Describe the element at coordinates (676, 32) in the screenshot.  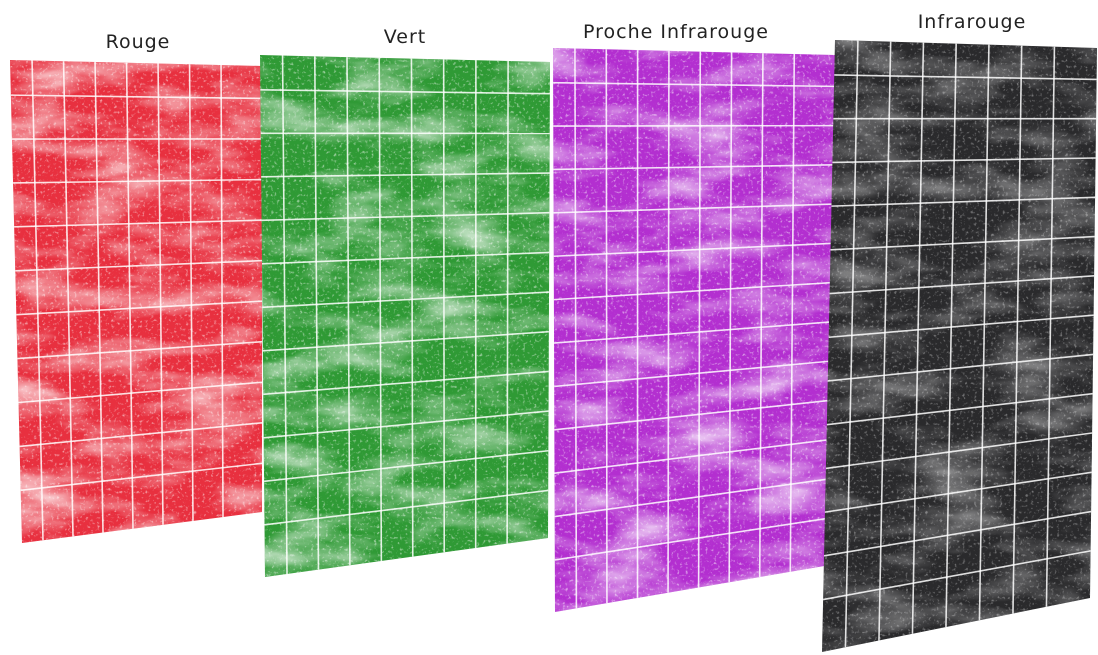
I see `band-label: Proche Infrarouge` at that location.